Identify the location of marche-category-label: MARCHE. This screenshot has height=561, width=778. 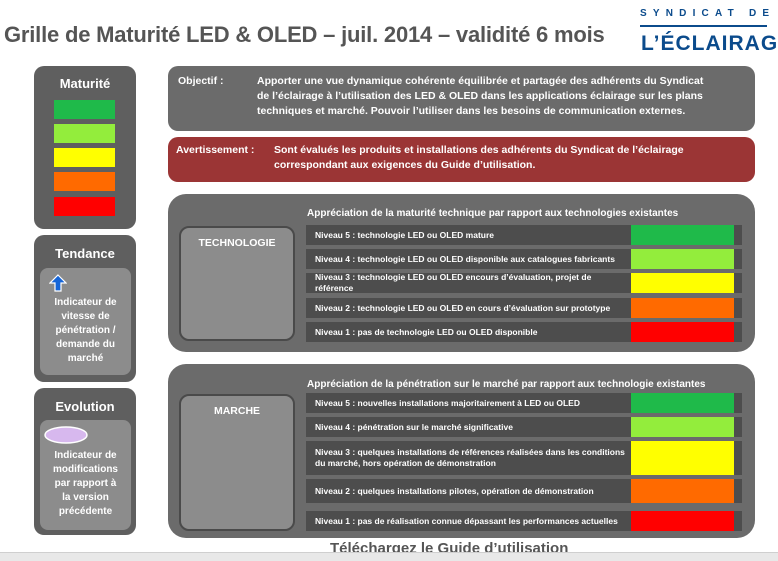
(237, 411).